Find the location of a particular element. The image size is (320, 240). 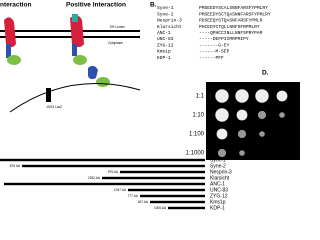

length: 1005 AA is located at coordinates (160, 208).